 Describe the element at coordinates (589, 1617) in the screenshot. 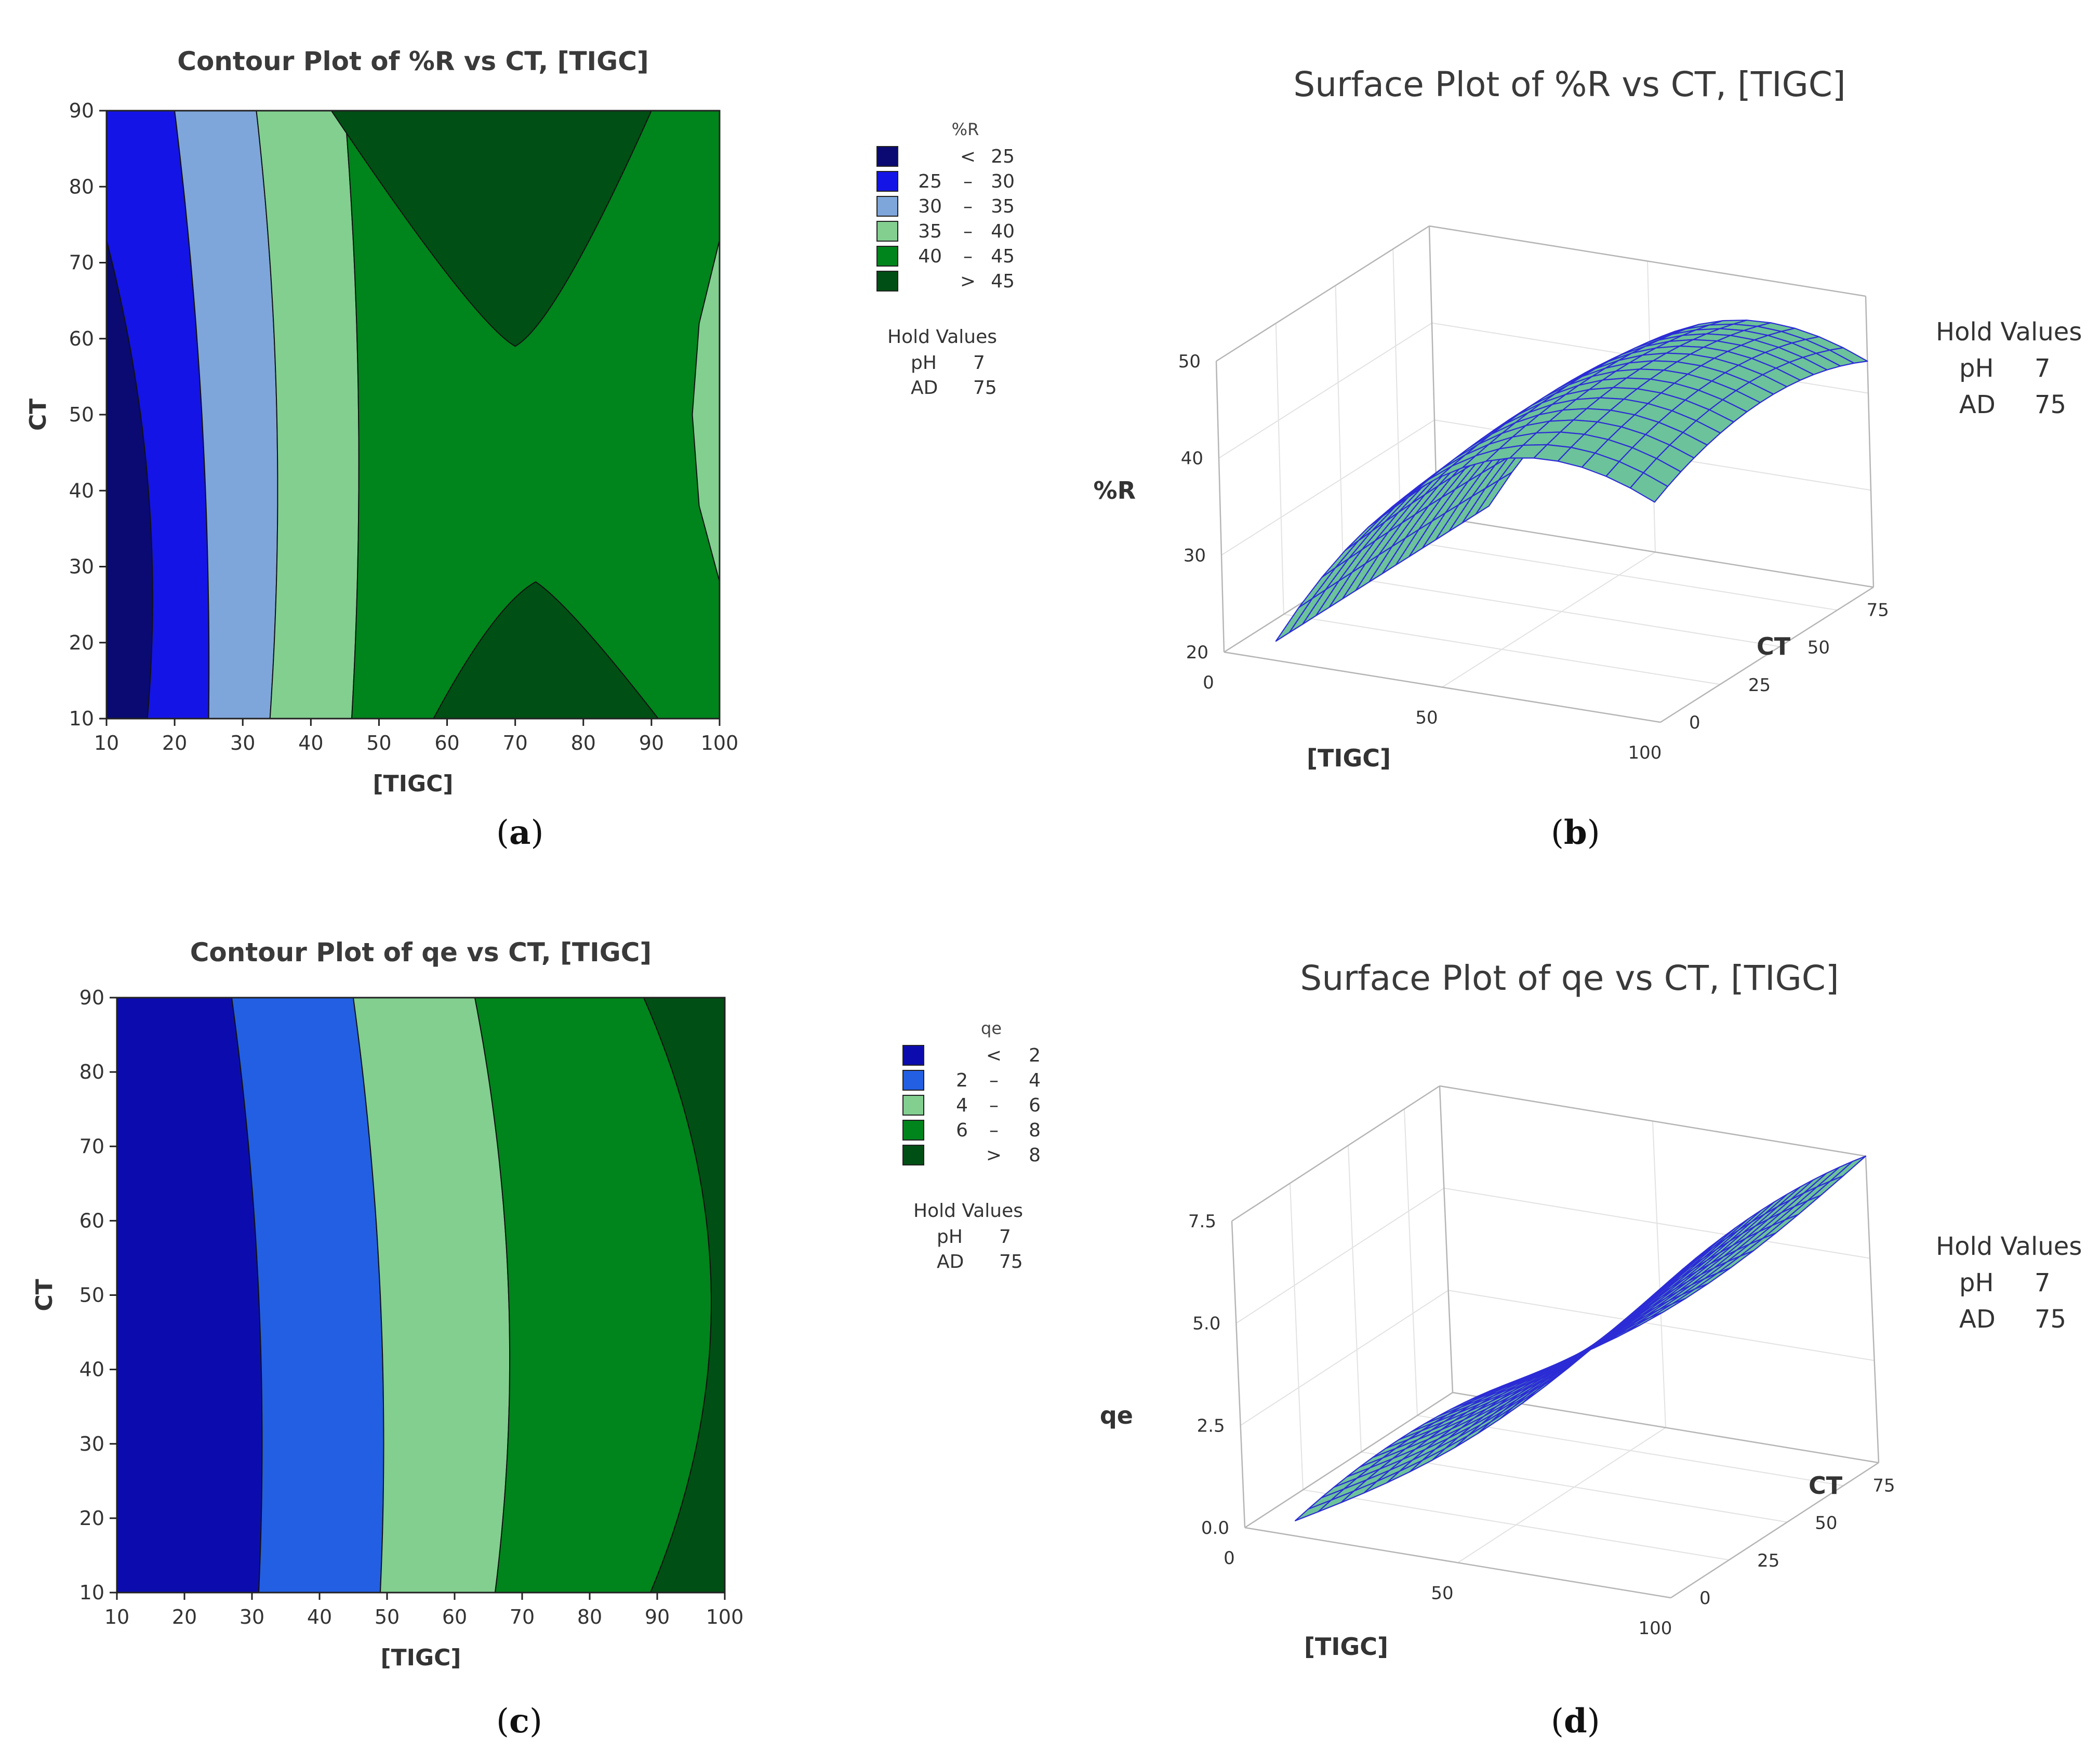

I see `x-tick-label: 80` at that location.